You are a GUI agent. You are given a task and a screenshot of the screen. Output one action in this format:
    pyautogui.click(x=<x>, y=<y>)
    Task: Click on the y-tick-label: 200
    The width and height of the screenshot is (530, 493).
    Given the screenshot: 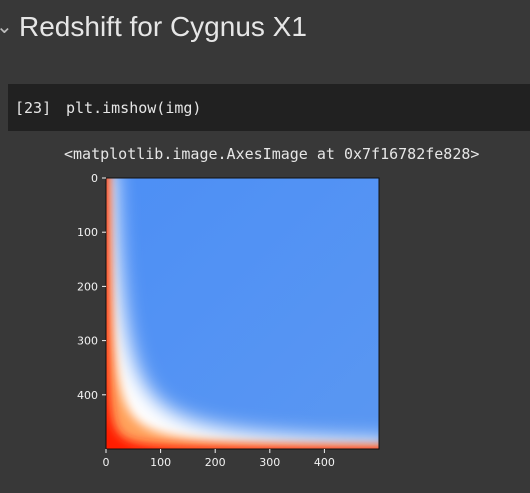 What is the action you would take?
    pyautogui.click(x=87, y=286)
    